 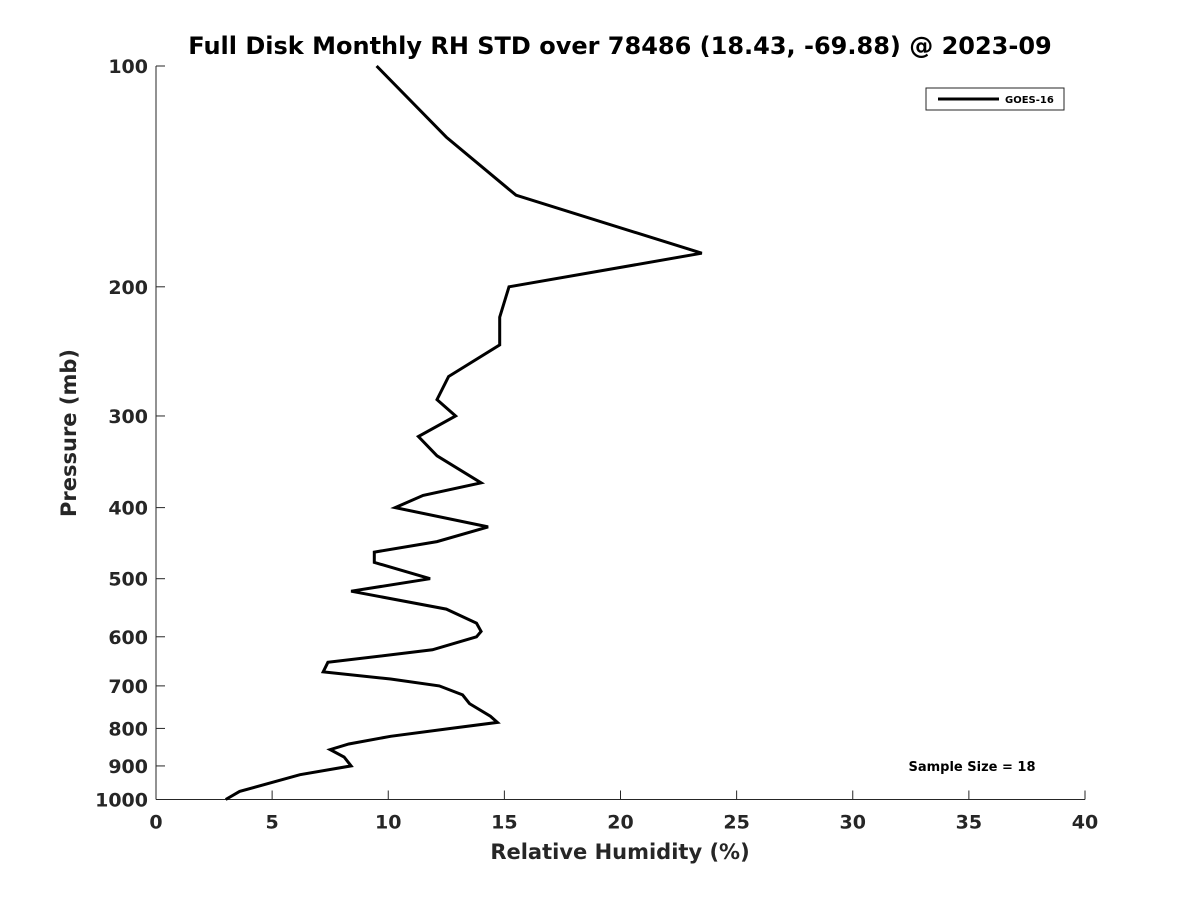 What do you see at coordinates (69, 433) in the screenshot?
I see `y-axis-label: Pressure (mb)` at bounding box center [69, 433].